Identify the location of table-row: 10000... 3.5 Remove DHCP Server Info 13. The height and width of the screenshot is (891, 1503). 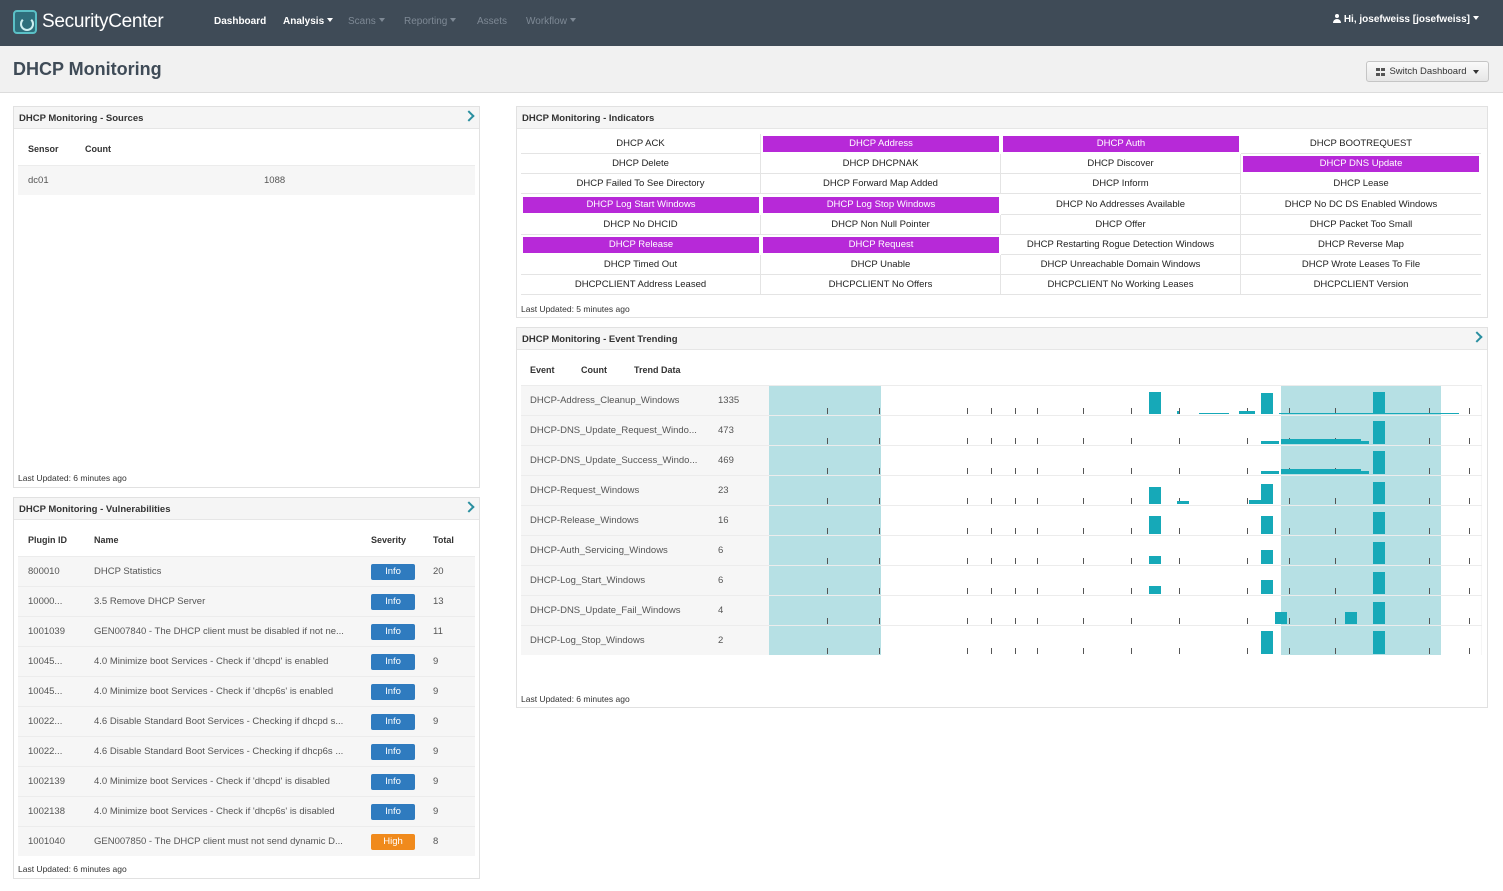
(246, 601).